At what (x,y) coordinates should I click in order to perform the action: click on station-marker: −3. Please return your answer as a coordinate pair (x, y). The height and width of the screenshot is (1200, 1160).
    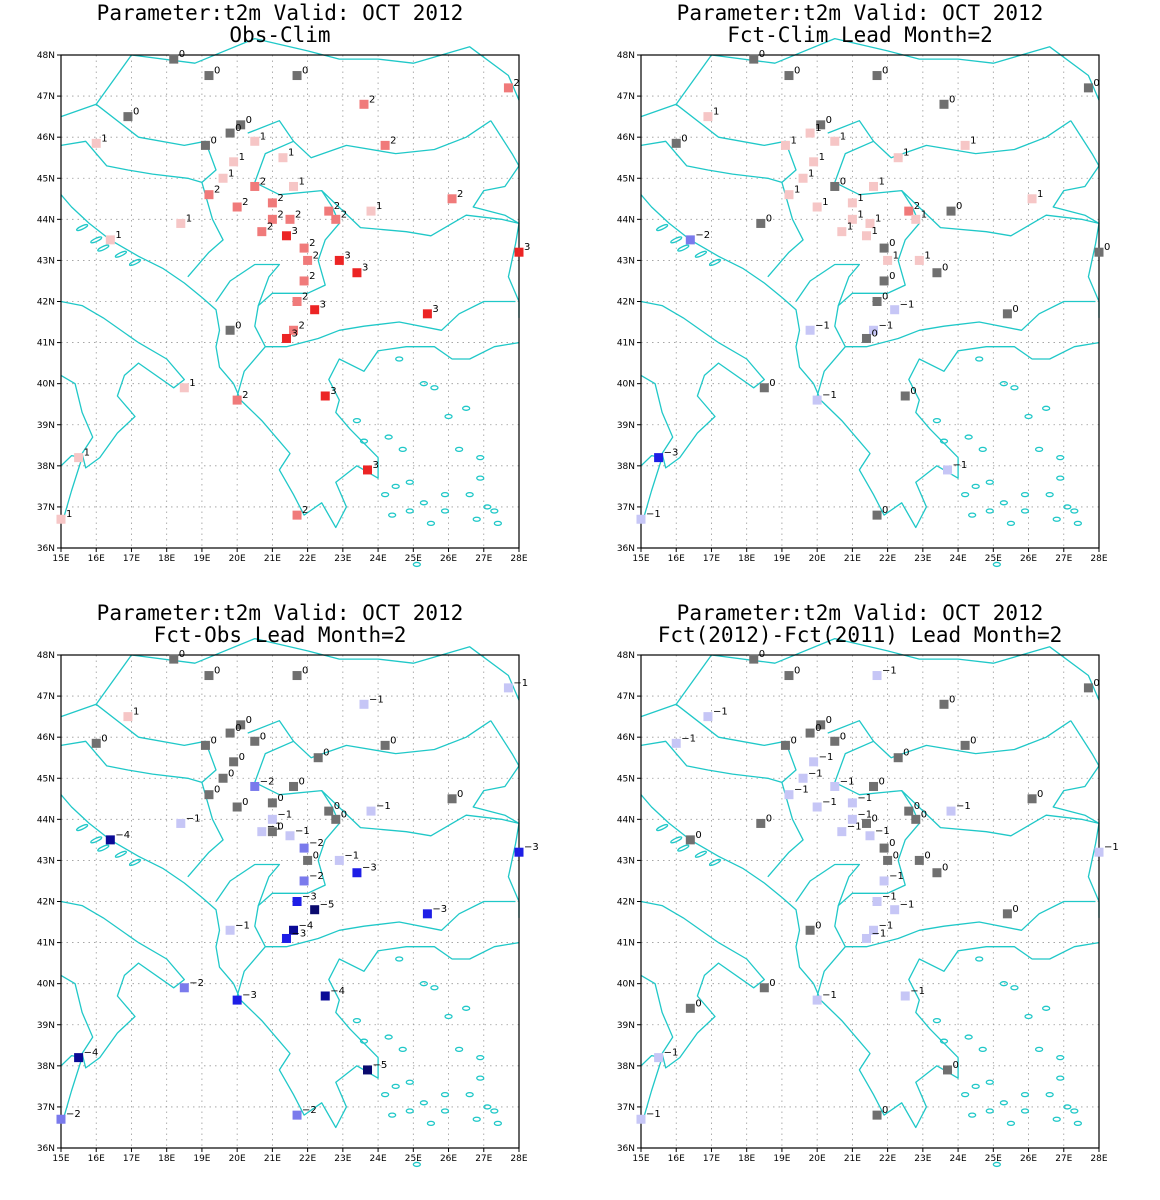
    Looking at the image, I should click on (364, 870).